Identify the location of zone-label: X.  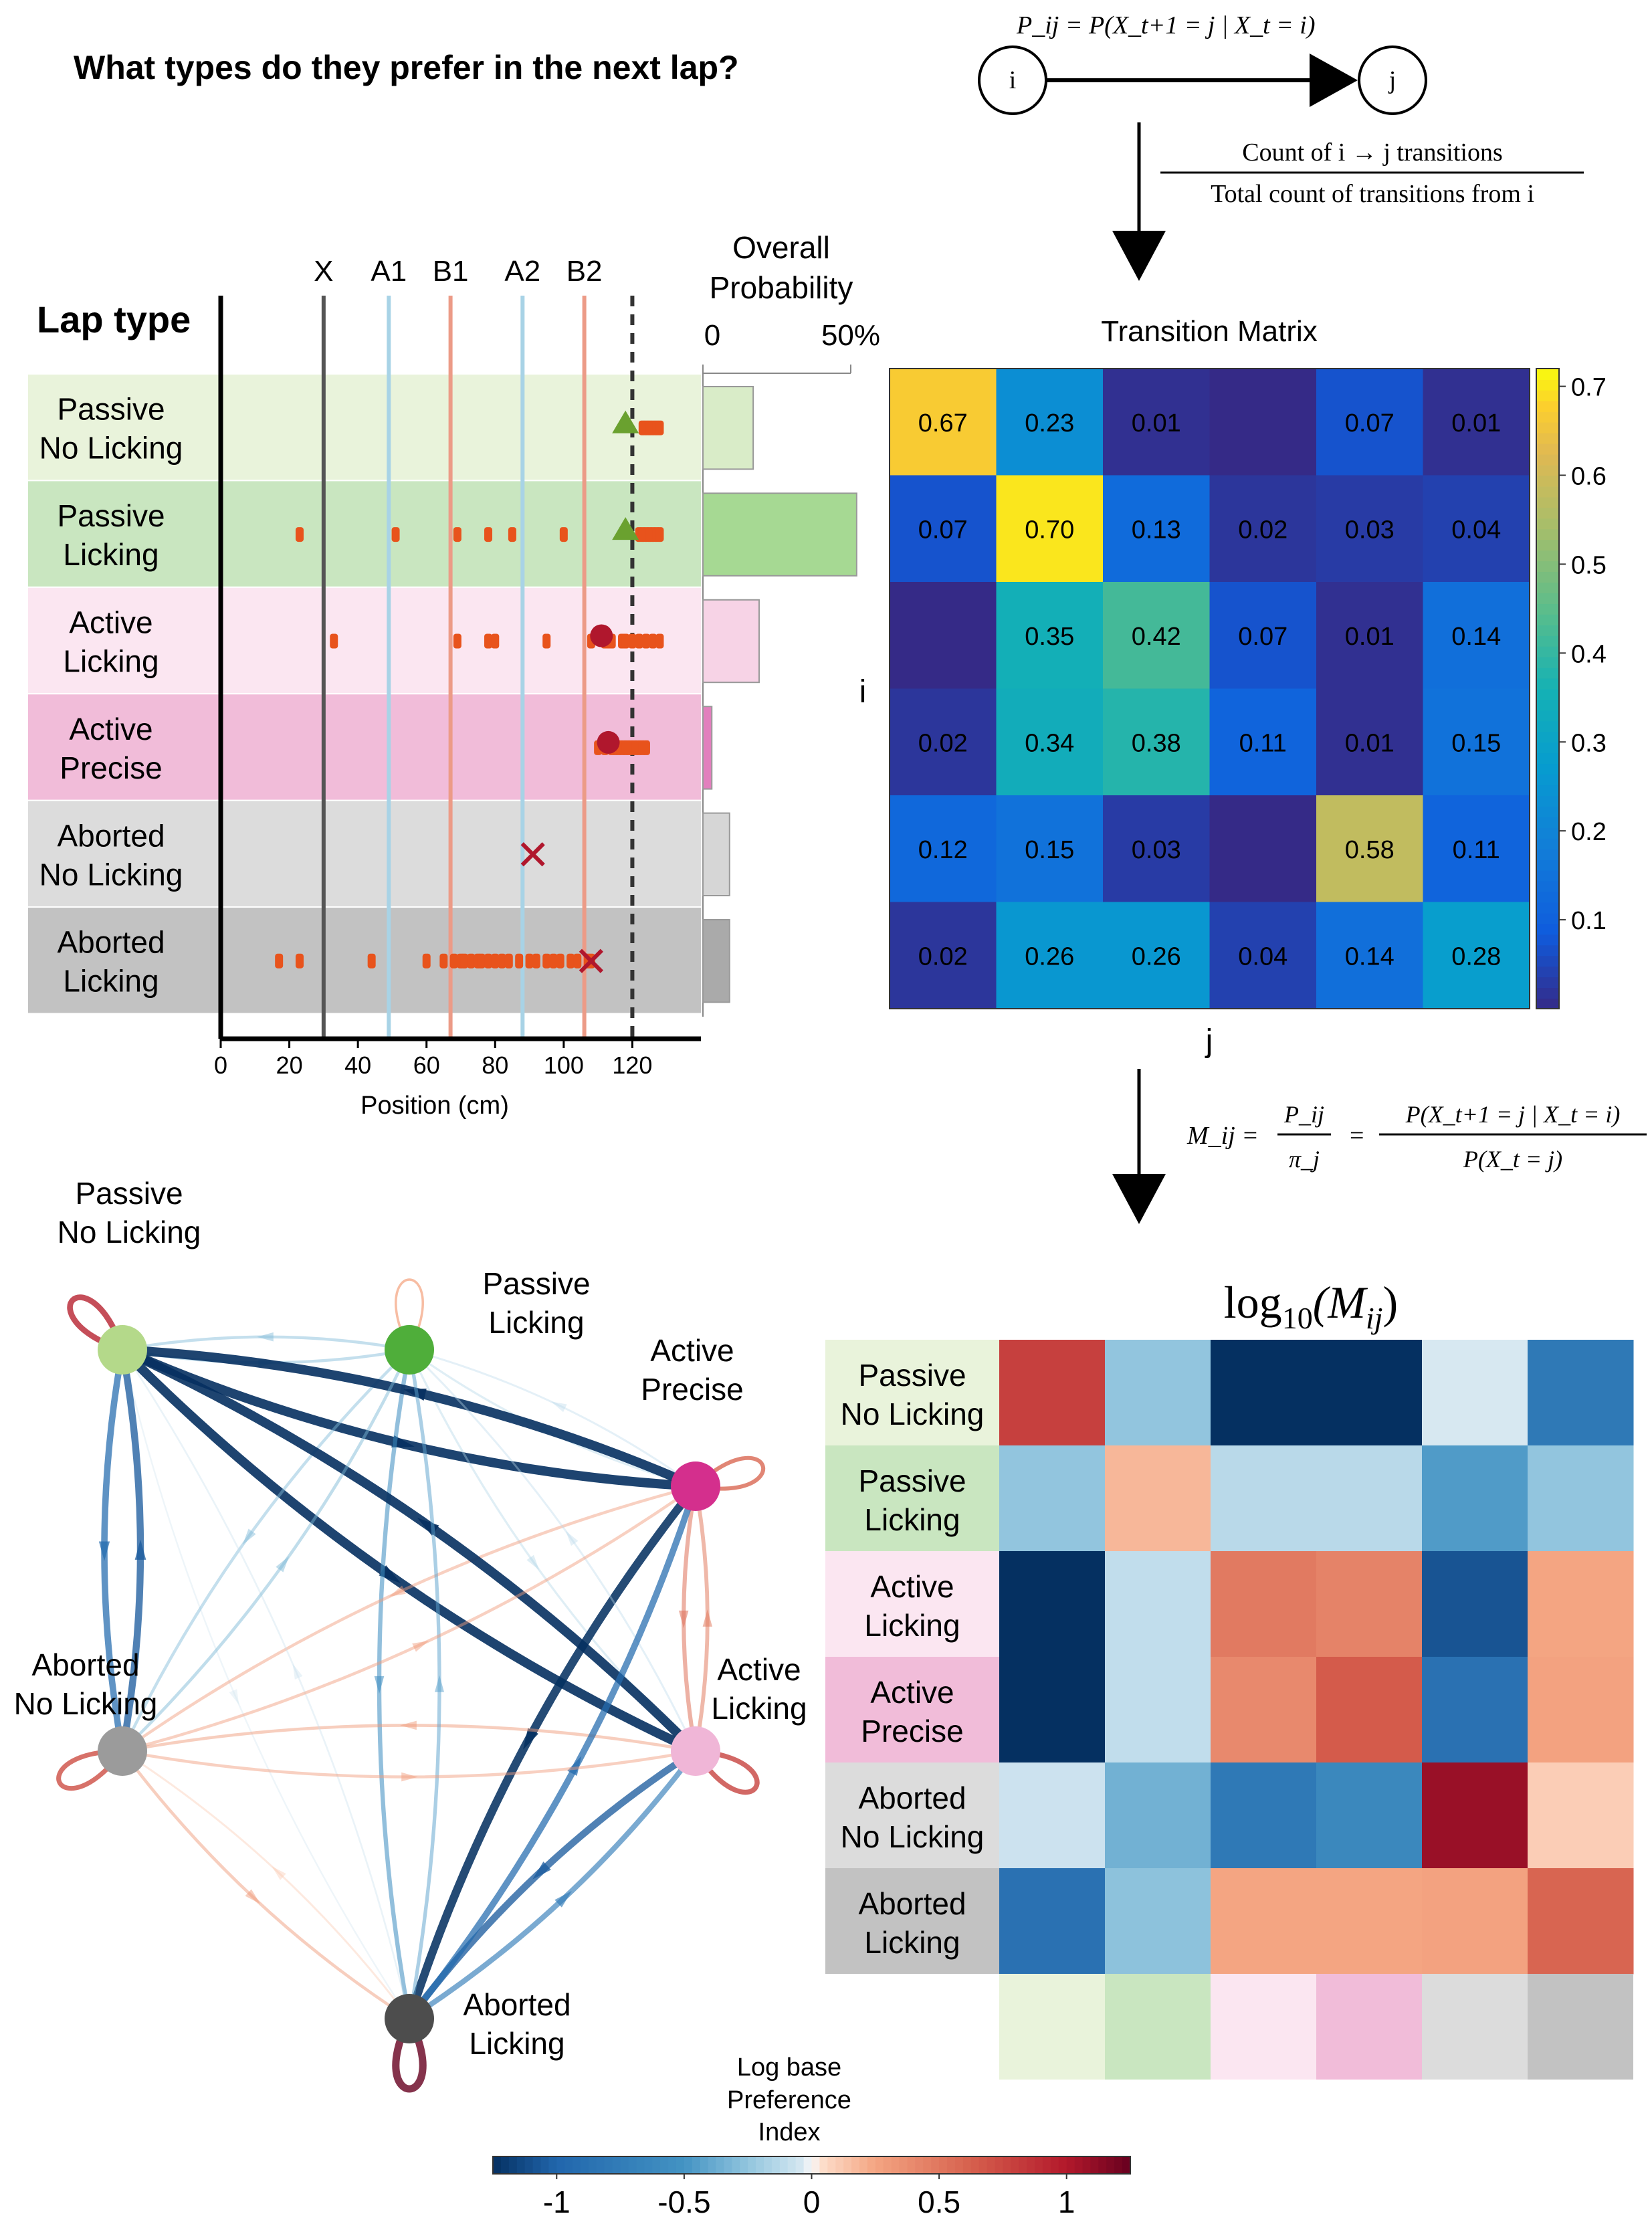
(323, 271).